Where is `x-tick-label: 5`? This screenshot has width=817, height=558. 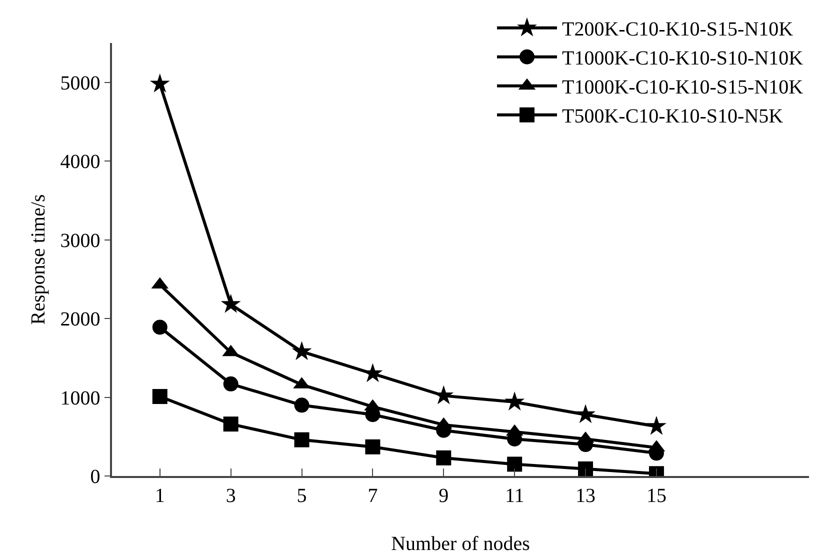 x-tick-label: 5 is located at coordinates (301, 495).